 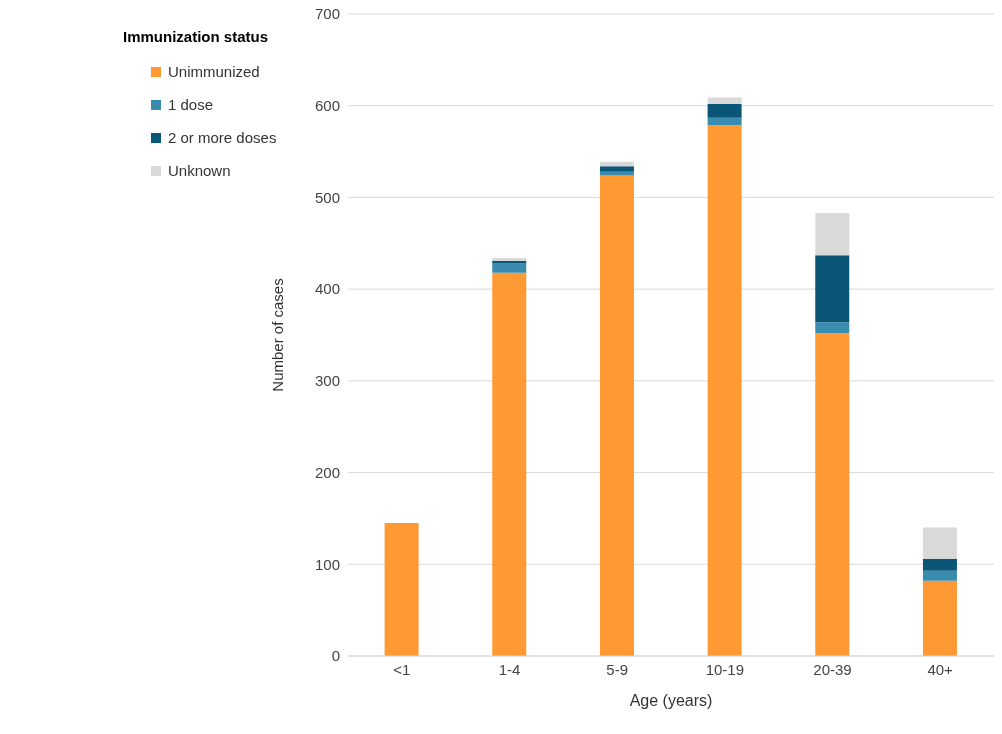 I want to click on x-tick-label: 10-19, so click(x=725, y=669).